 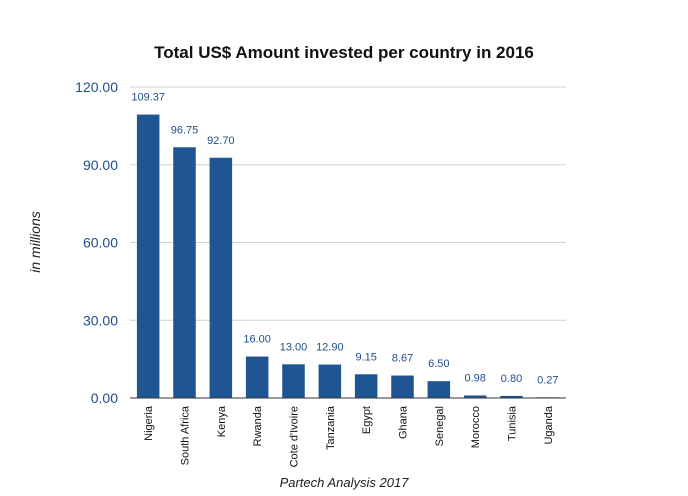 I want to click on data-label: 16.00, so click(x=257, y=340).